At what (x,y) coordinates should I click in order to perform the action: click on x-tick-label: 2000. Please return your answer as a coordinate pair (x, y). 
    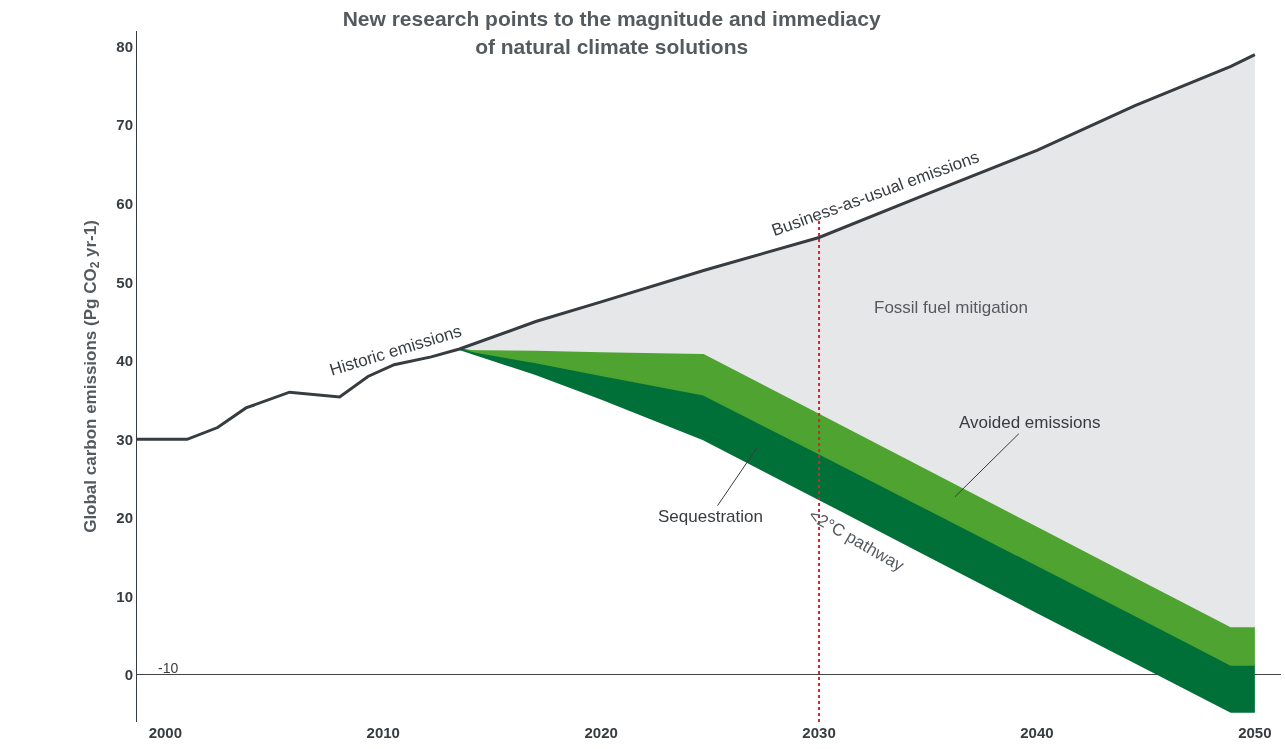
    Looking at the image, I should click on (165, 732).